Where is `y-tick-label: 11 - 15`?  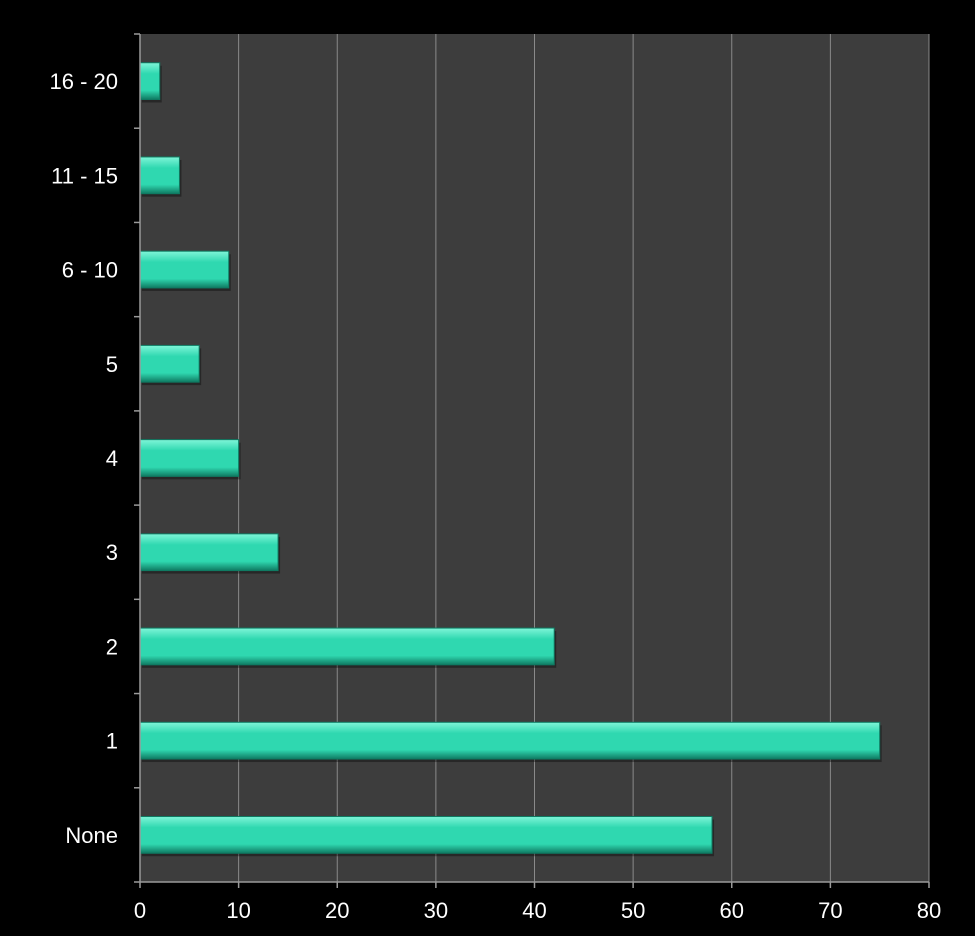
y-tick-label: 11 - 15 is located at coordinates (84, 175).